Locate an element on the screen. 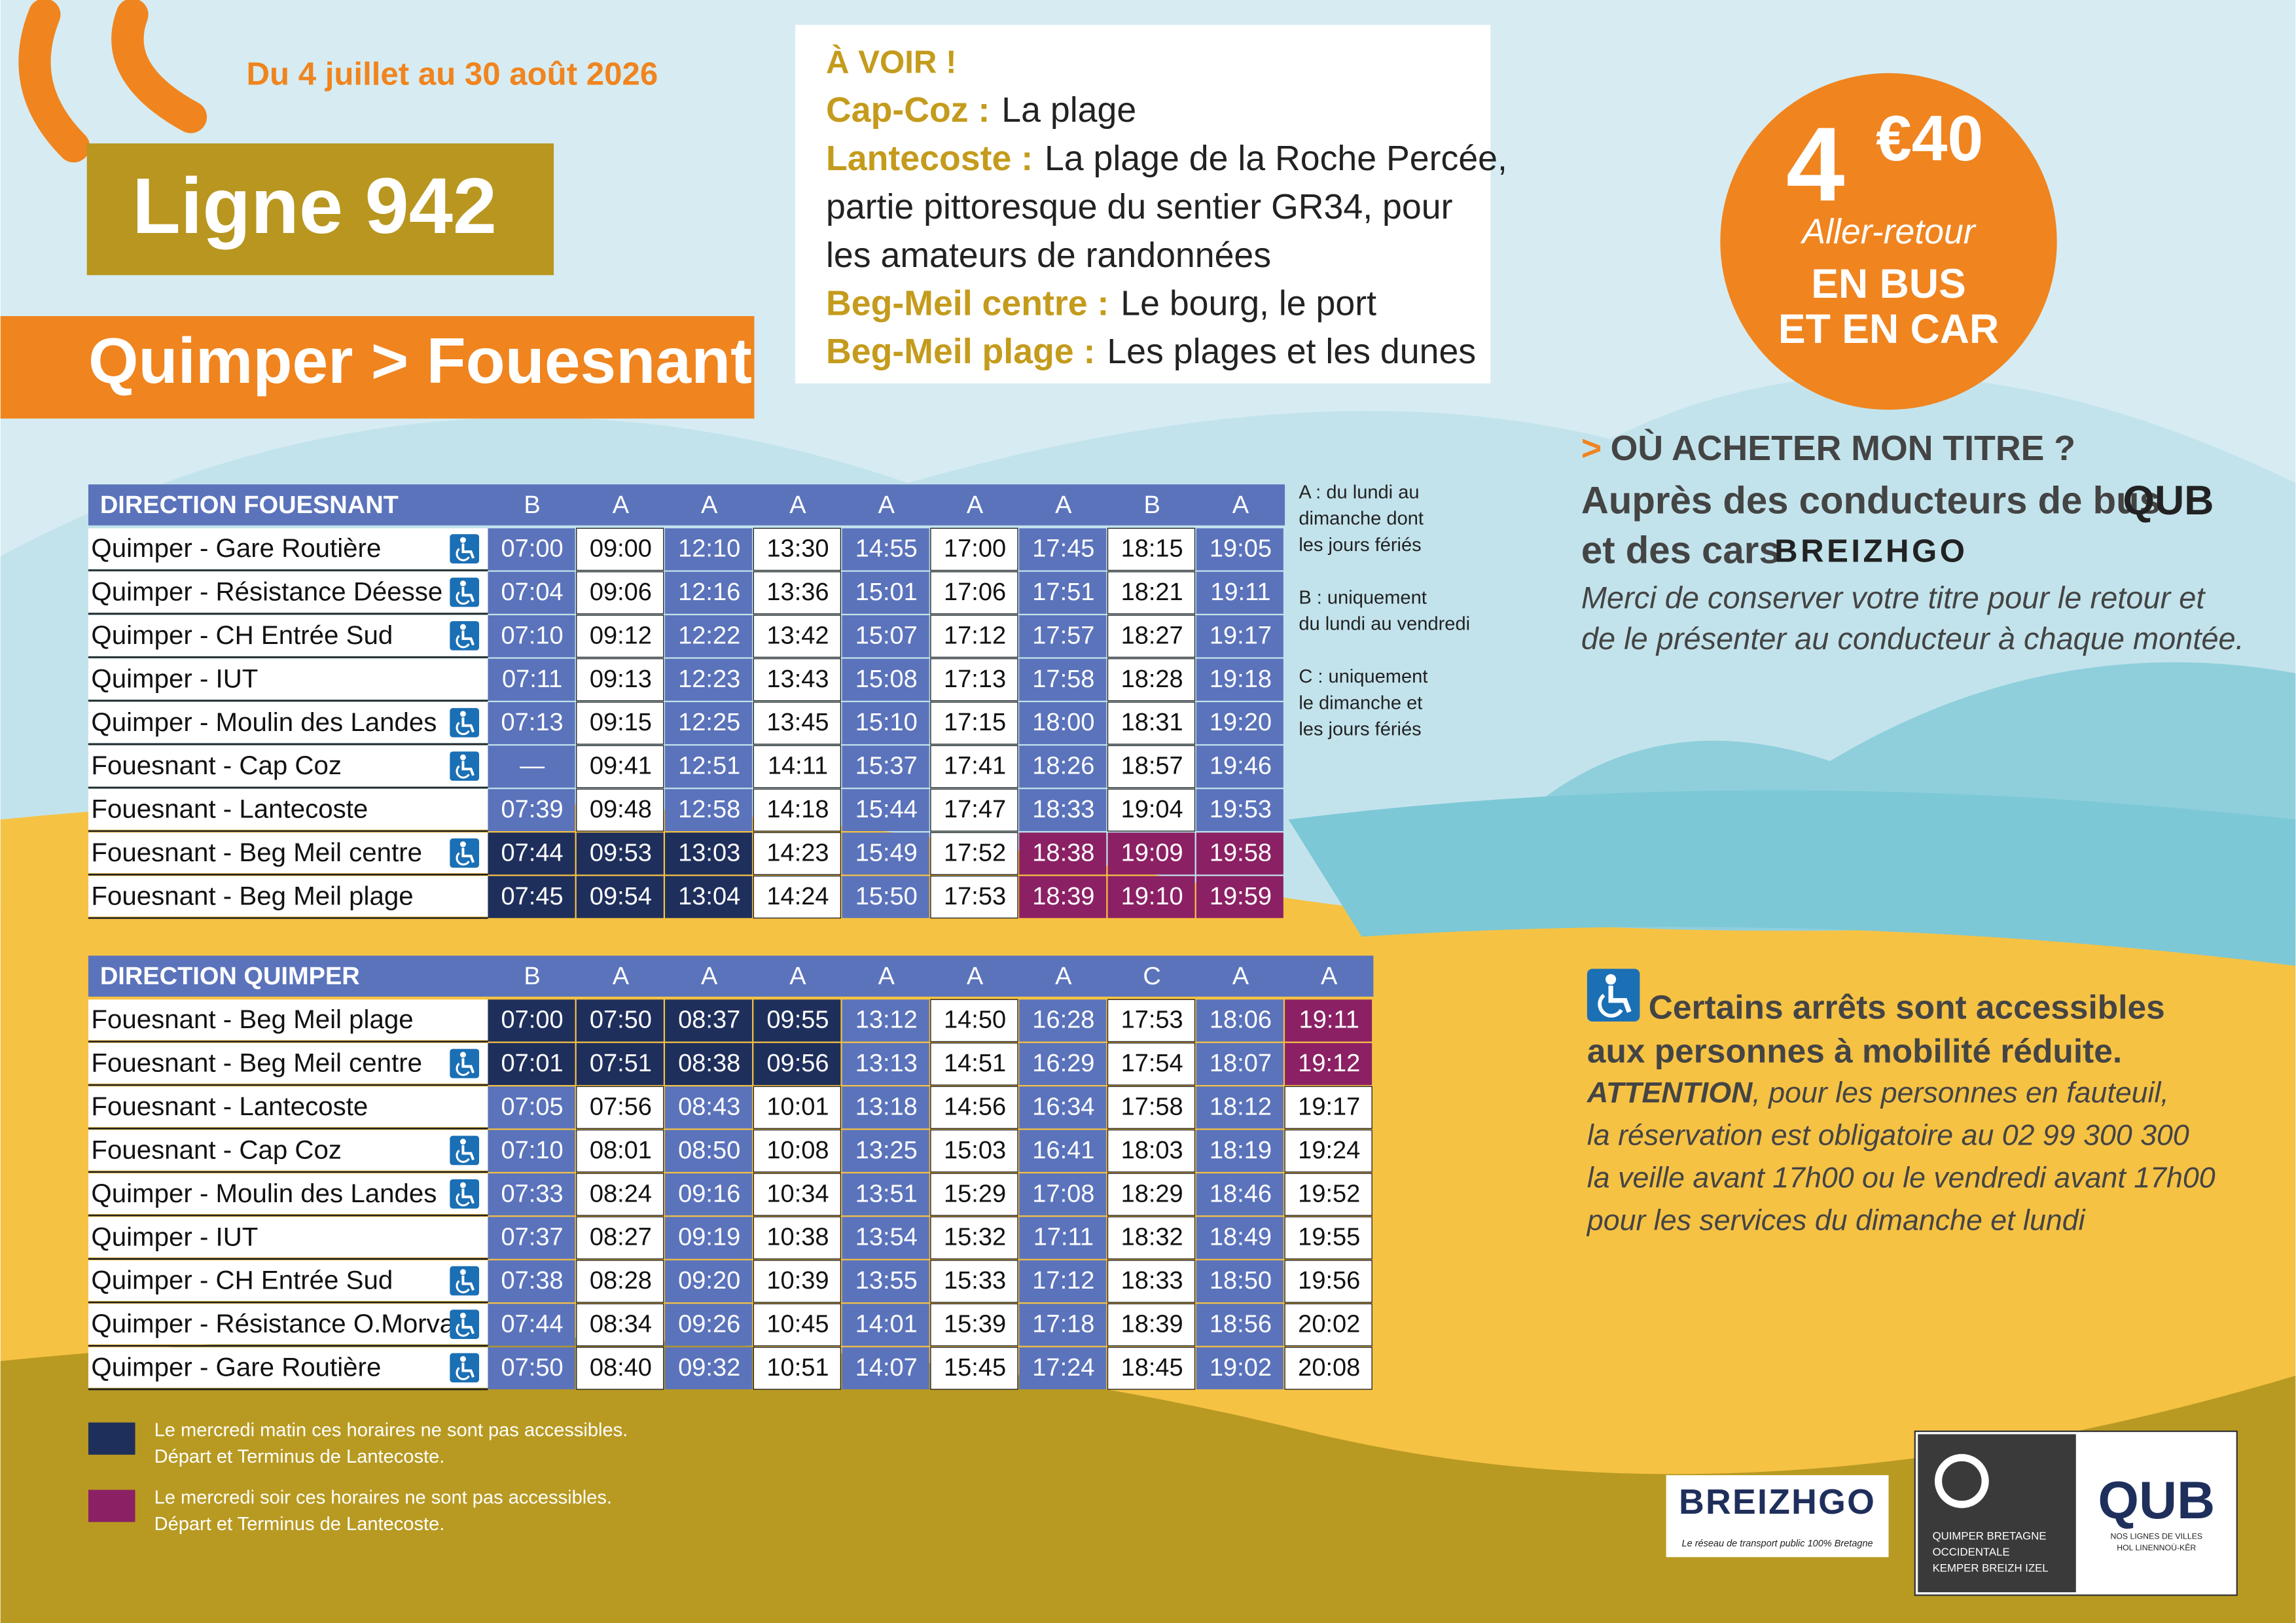 This screenshot has height=1623, width=2296. time: 14:23 is located at coordinates (797, 852).